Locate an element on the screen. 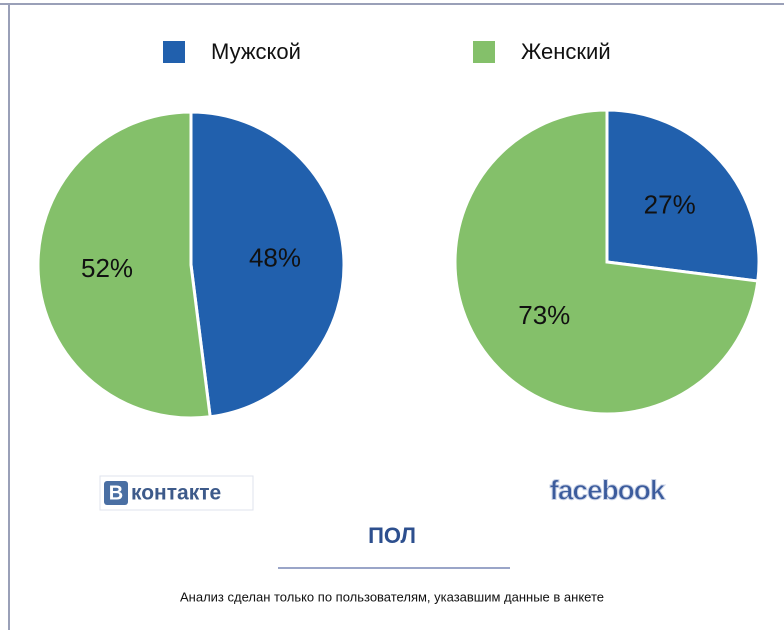  legend-label: Женский is located at coordinates (566, 51).